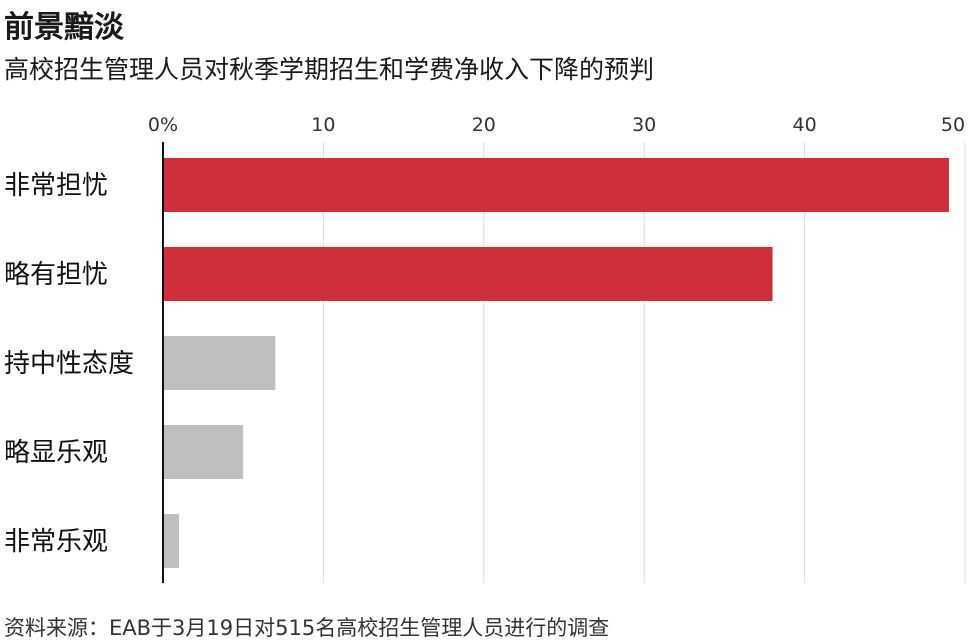  Describe the element at coordinates (56, 186) in the screenshot. I see `category-label: 非常担忧` at that location.